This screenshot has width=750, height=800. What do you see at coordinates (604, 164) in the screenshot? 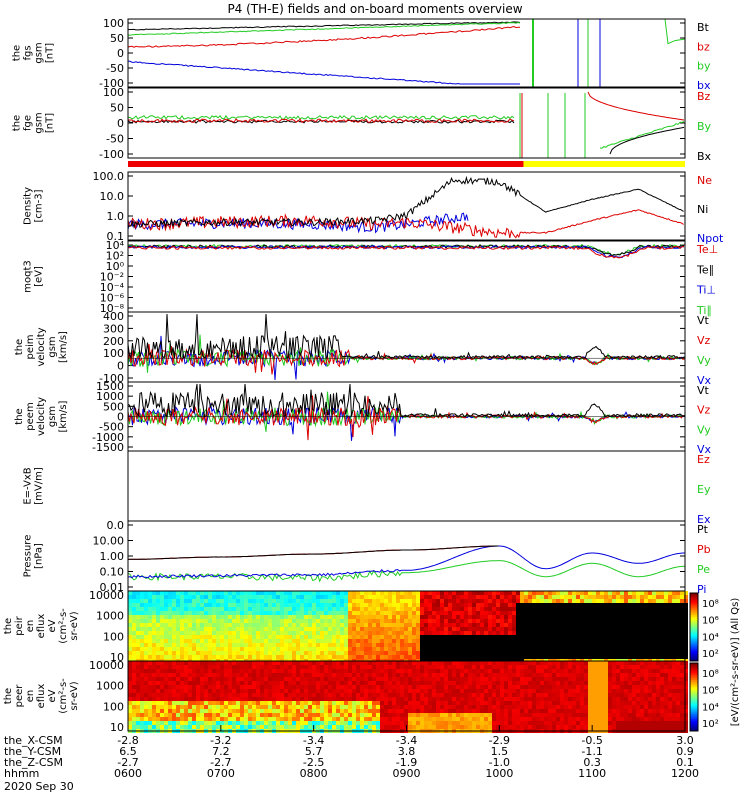
I see `mode-bar-yellow` at bounding box center [604, 164].